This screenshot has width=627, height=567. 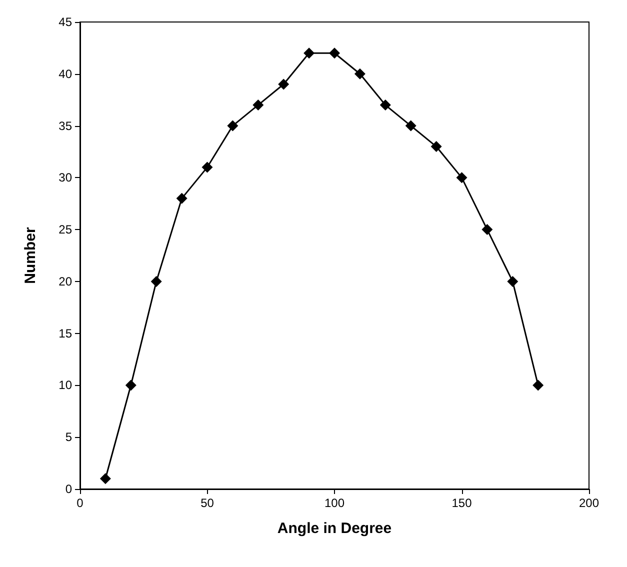 What do you see at coordinates (334, 528) in the screenshot?
I see `x-axis-title: Angle in Degree` at bounding box center [334, 528].